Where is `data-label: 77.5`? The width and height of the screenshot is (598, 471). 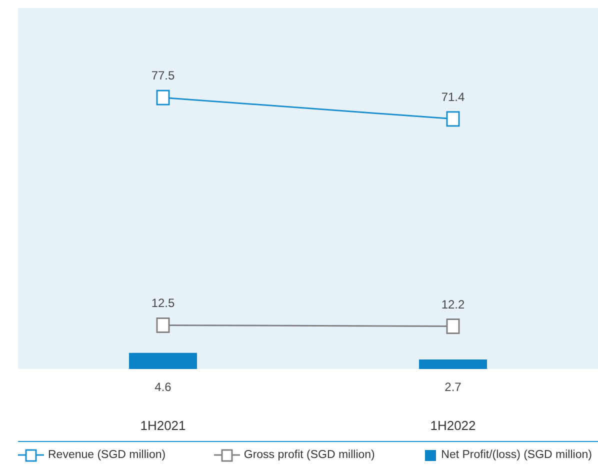 data-label: 77.5 is located at coordinates (163, 75).